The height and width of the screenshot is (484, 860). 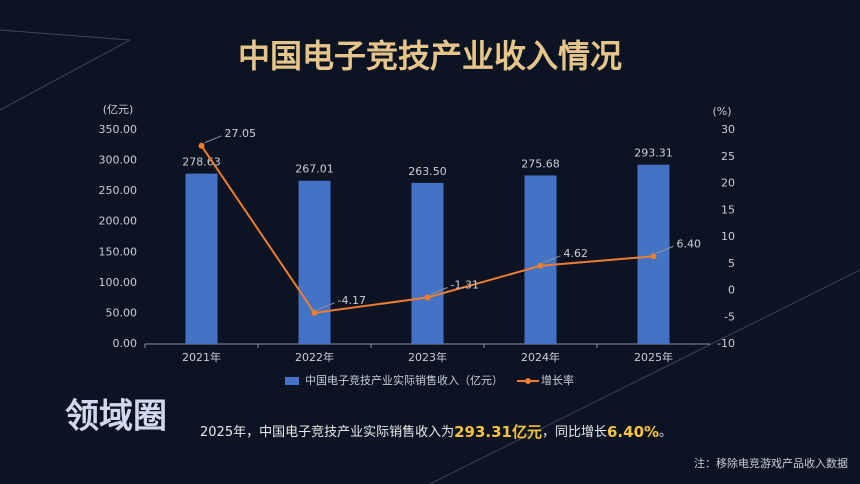 What do you see at coordinates (404, 380) in the screenshot?
I see `legend-label: 中国电子竞技产业实际销售收入（亿元）` at bounding box center [404, 380].